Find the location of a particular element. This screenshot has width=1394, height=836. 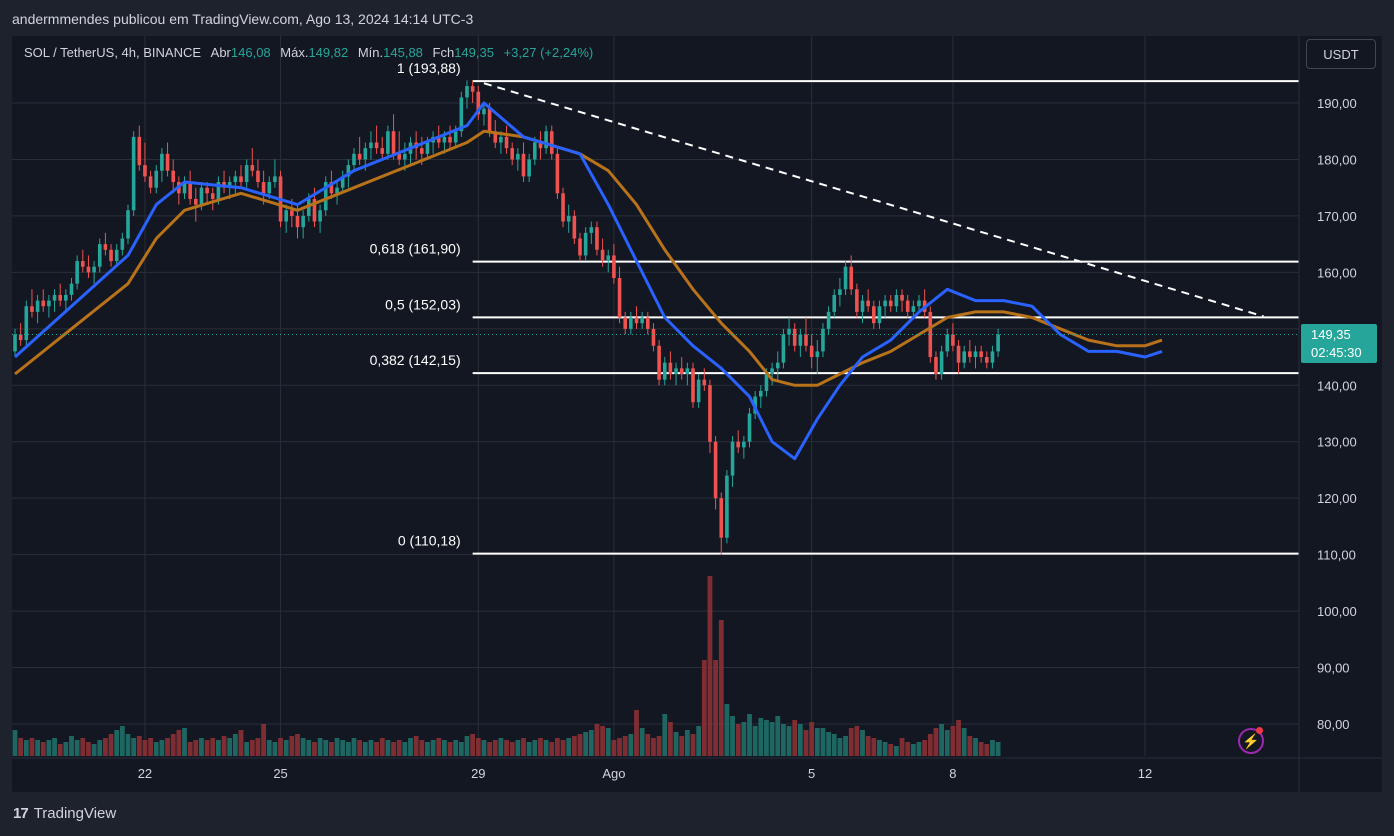

x-tick-label: 29 is located at coordinates (478, 773).